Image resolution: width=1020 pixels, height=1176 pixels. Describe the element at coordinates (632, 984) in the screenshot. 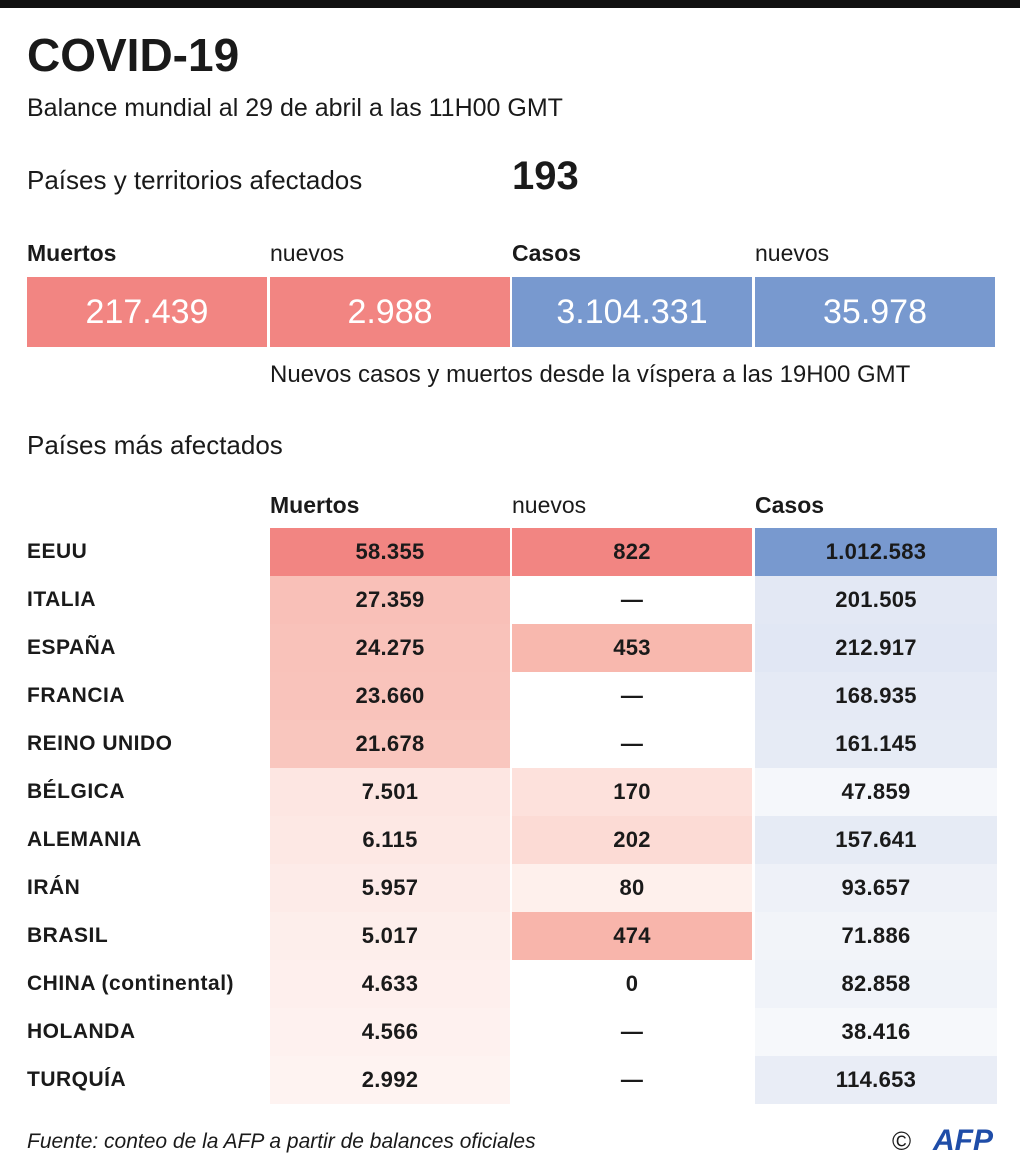

I see `table-cell: 0` at that location.